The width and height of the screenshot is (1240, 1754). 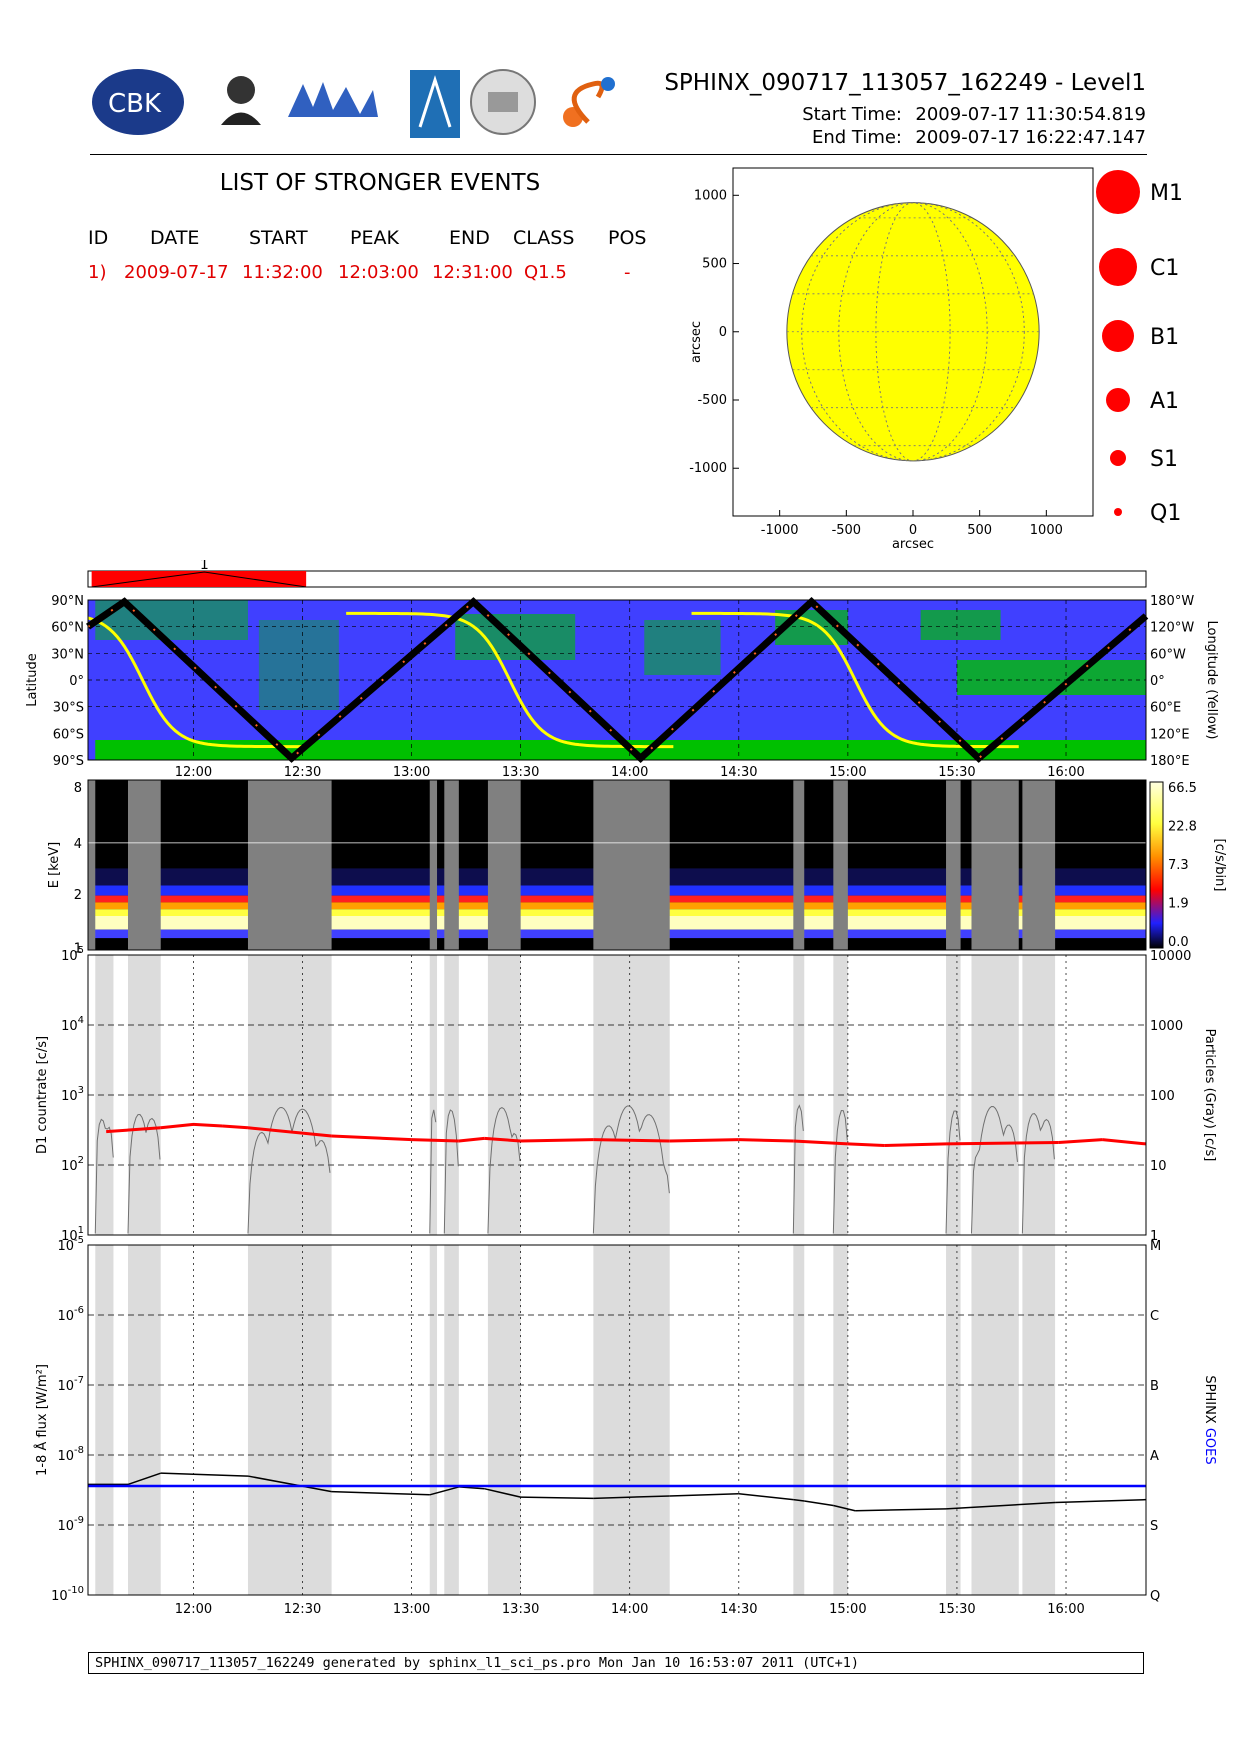 What do you see at coordinates (72, 1234) in the screenshot?
I see `countrate-tick-label: 10¹` at bounding box center [72, 1234].